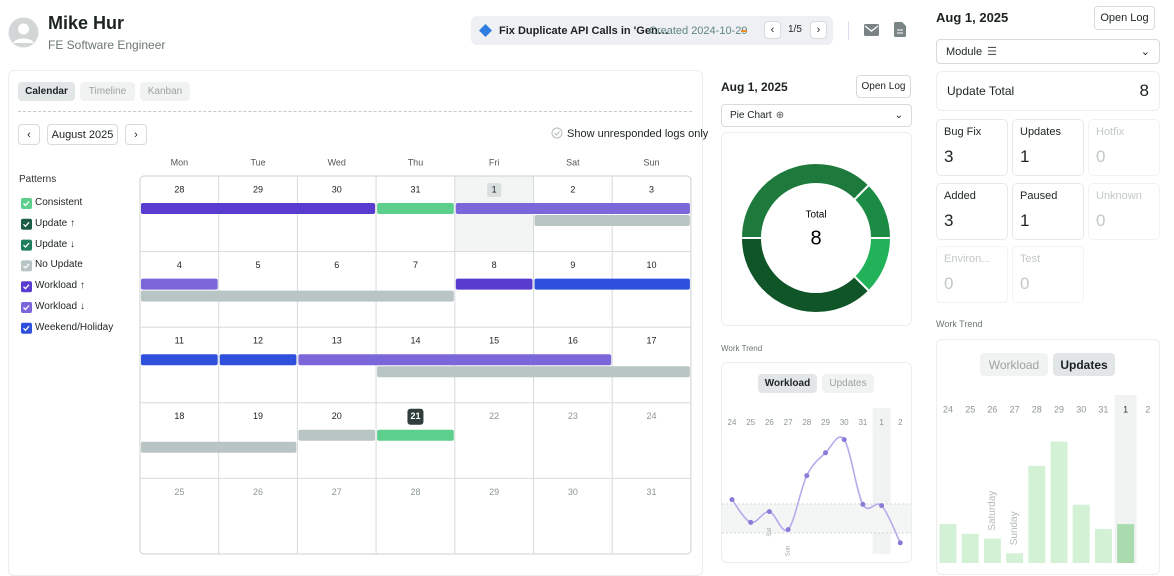  I want to click on view-tab: Kanban, so click(165, 91).